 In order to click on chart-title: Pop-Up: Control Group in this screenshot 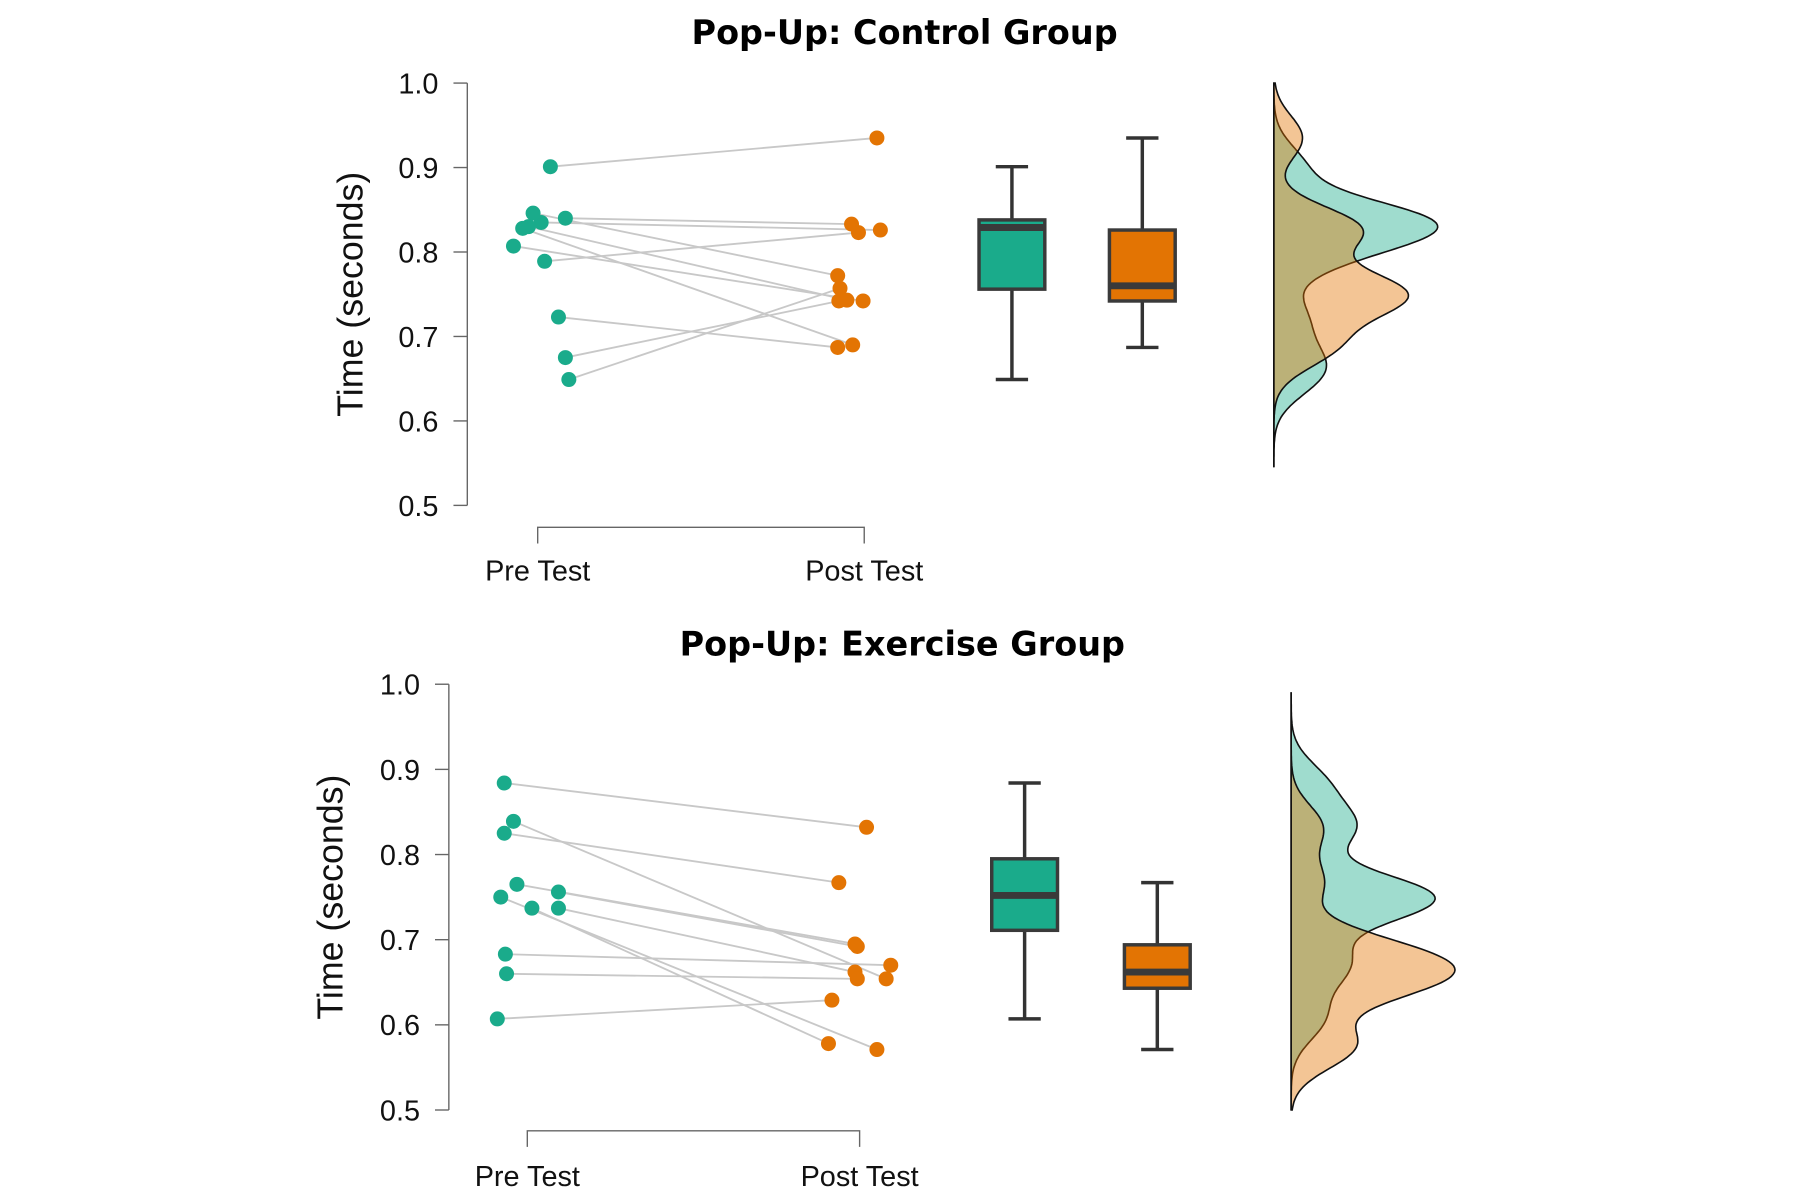, I will do `click(905, 32)`.